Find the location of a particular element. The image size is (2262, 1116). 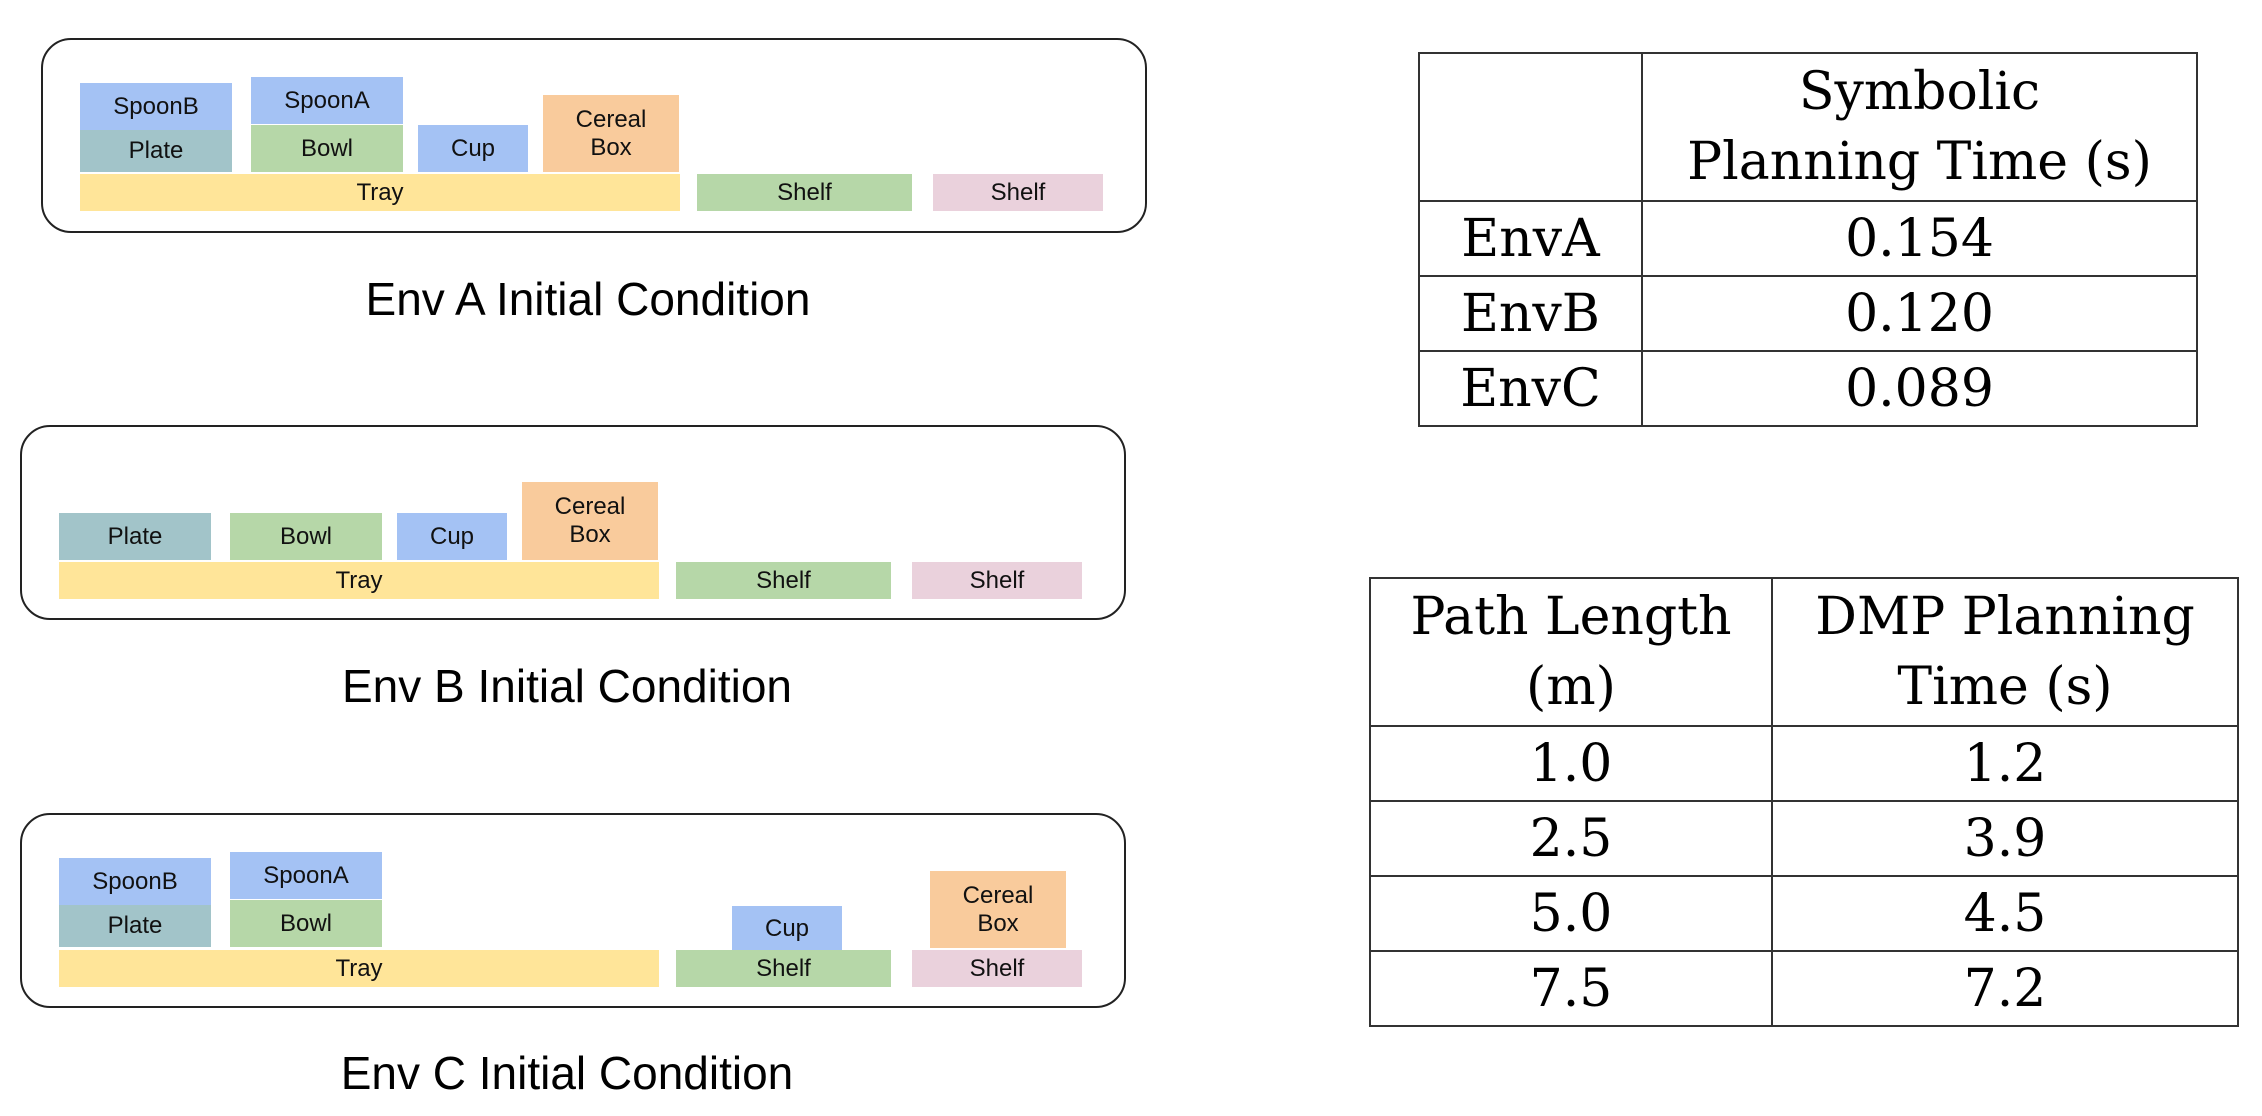

table-row: 7.5 7.2 is located at coordinates (1804, 988).